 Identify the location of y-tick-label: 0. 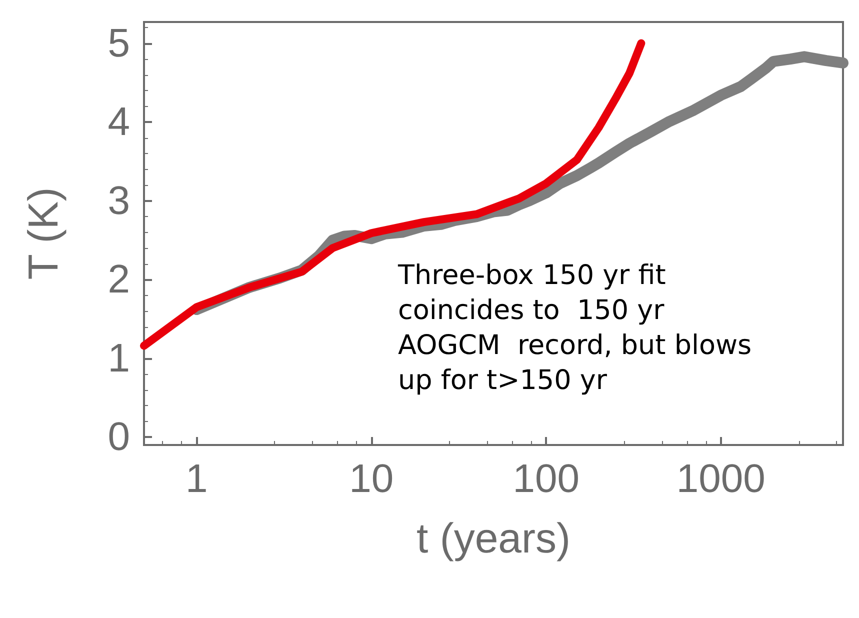
(119, 437).